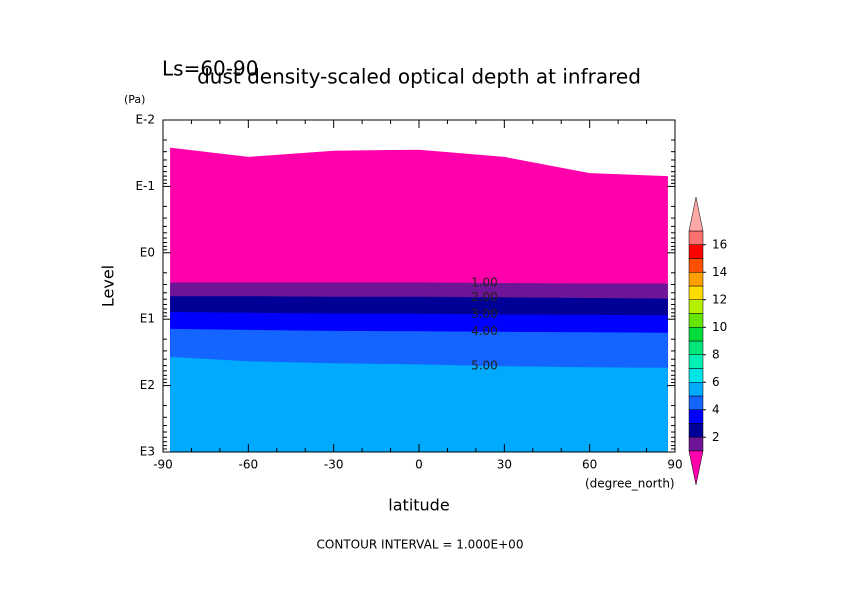 Image resolution: width=842 pixels, height=595 pixels. What do you see at coordinates (418, 505) in the screenshot?
I see `x-axis-label: latitude` at bounding box center [418, 505].